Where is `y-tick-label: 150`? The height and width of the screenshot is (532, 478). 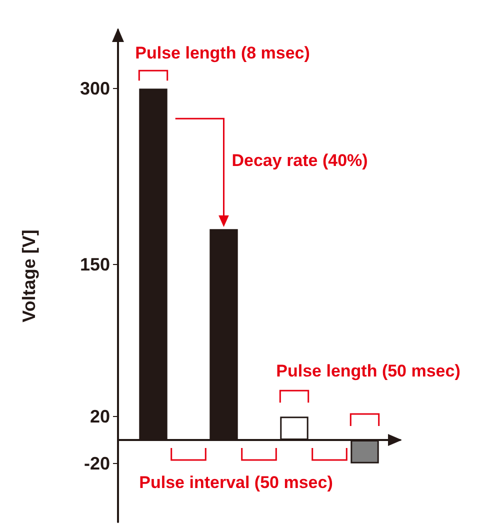 y-tick-label: 150 is located at coordinates (95, 264).